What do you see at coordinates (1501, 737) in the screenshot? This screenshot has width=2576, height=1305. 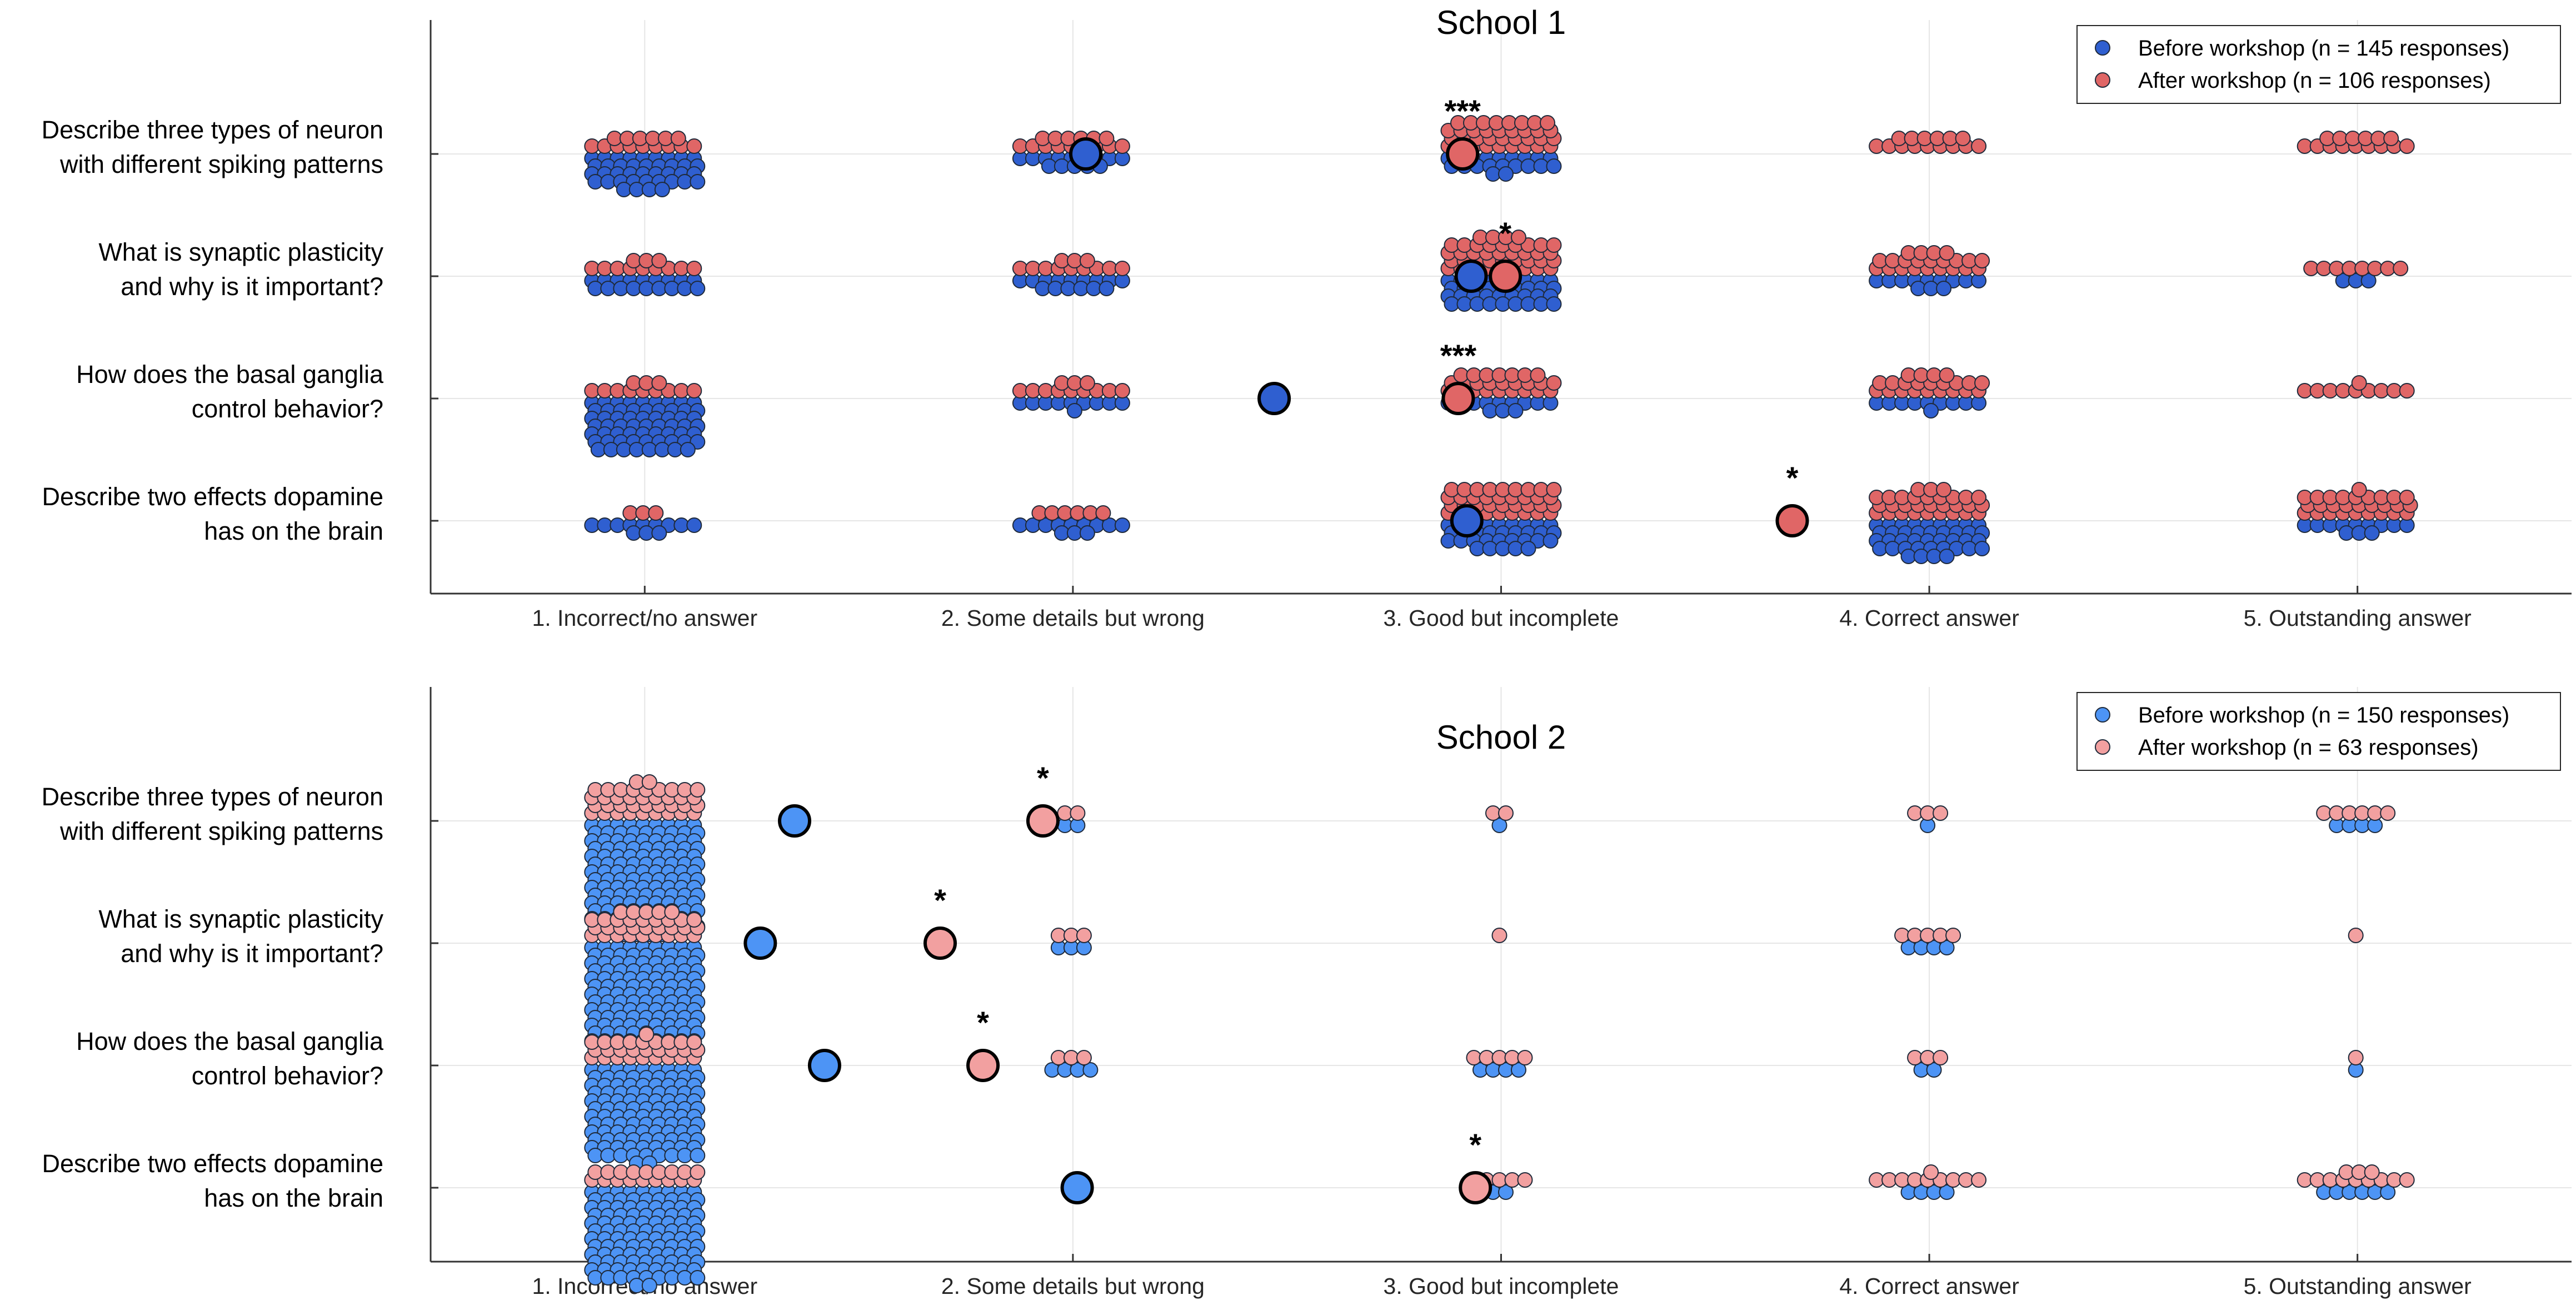 I see `chart-title: School 2` at bounding box center [1501, 737].